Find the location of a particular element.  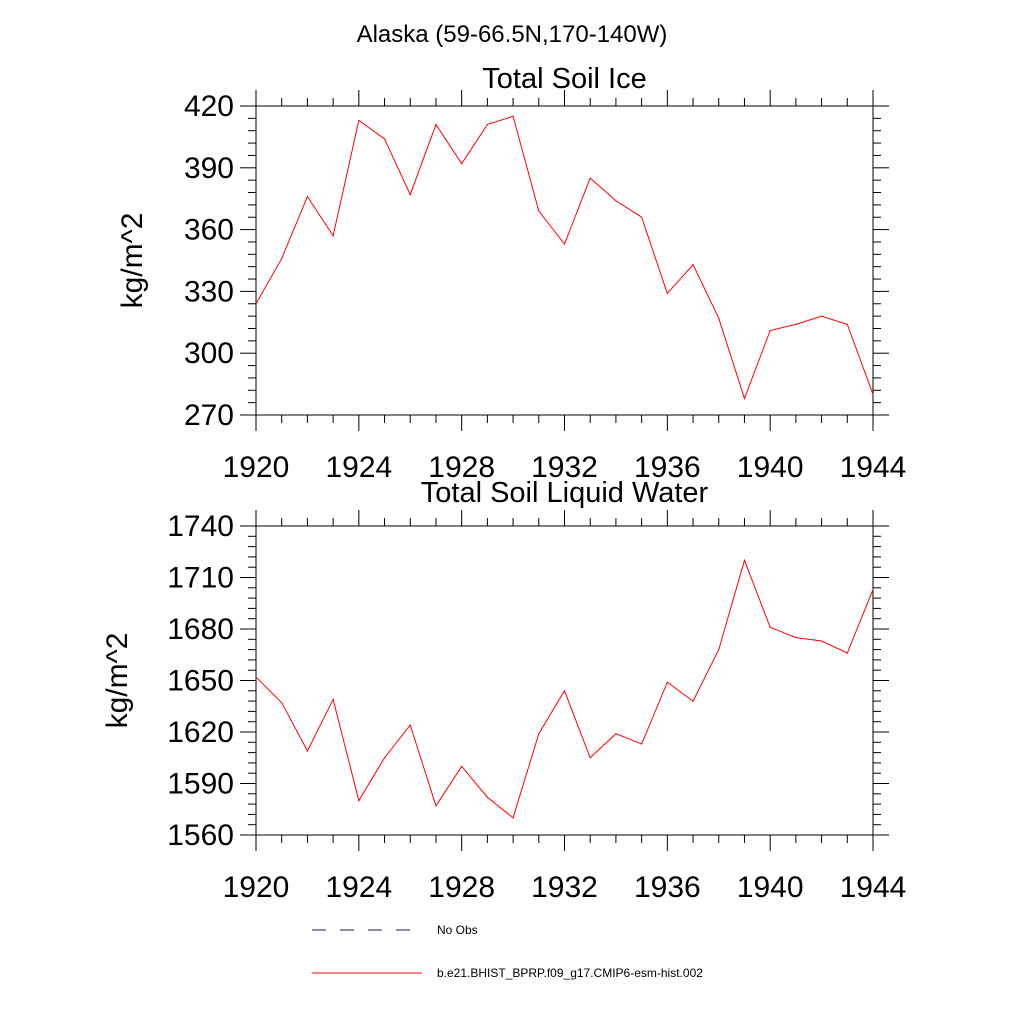

y-tick-label: 270 is located at coordinates (209, 415).